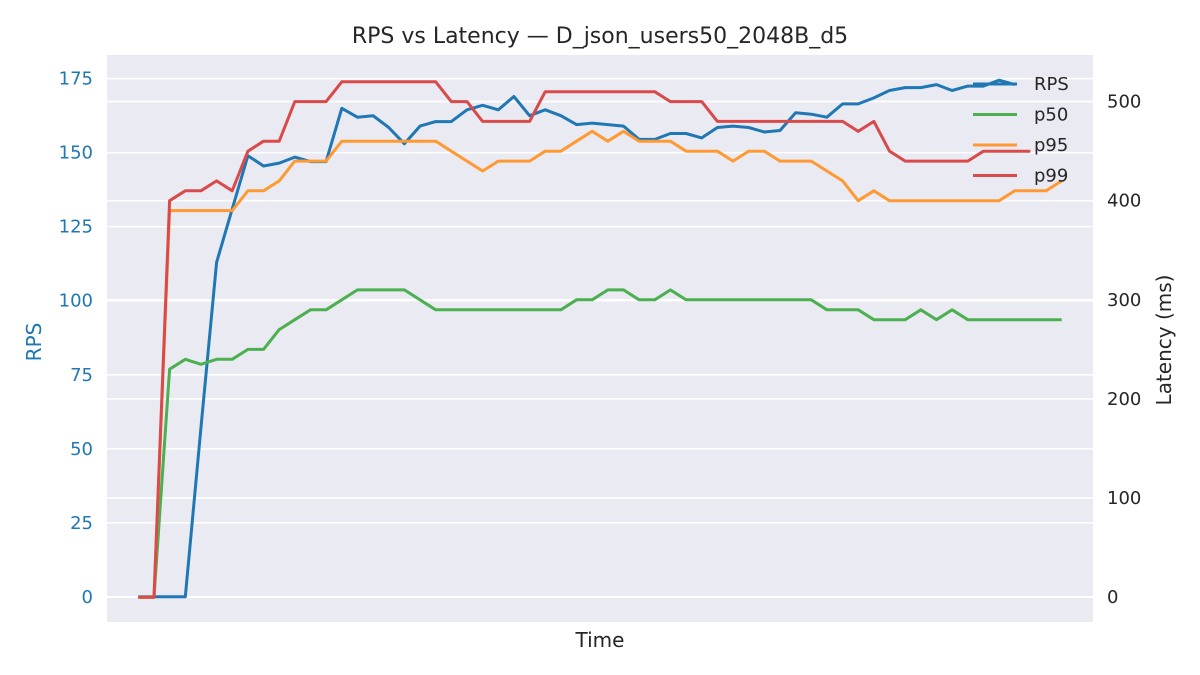 This screenshot has height=675, width=1200. What do you see at coordinates (1051, 145) in the screenshot?
I see `legend-label: p95` at bounding box center [1051, 145].